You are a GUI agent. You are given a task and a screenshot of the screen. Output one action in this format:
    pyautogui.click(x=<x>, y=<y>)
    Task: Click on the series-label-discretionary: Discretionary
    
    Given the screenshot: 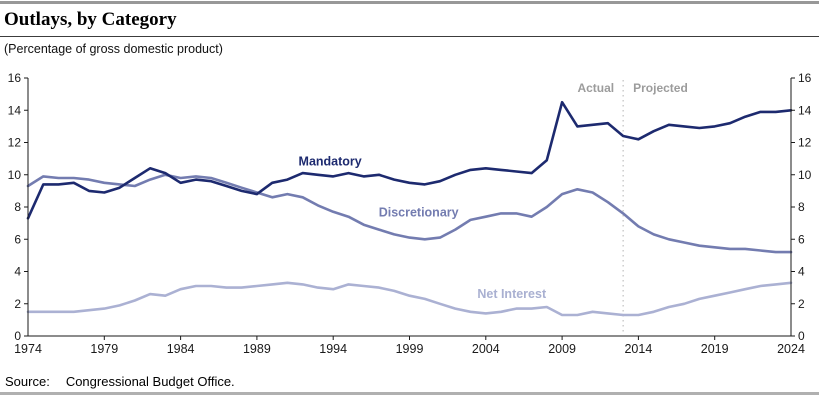 What is the action you would take?
    pyautogui.click(x=419, y=212)
    